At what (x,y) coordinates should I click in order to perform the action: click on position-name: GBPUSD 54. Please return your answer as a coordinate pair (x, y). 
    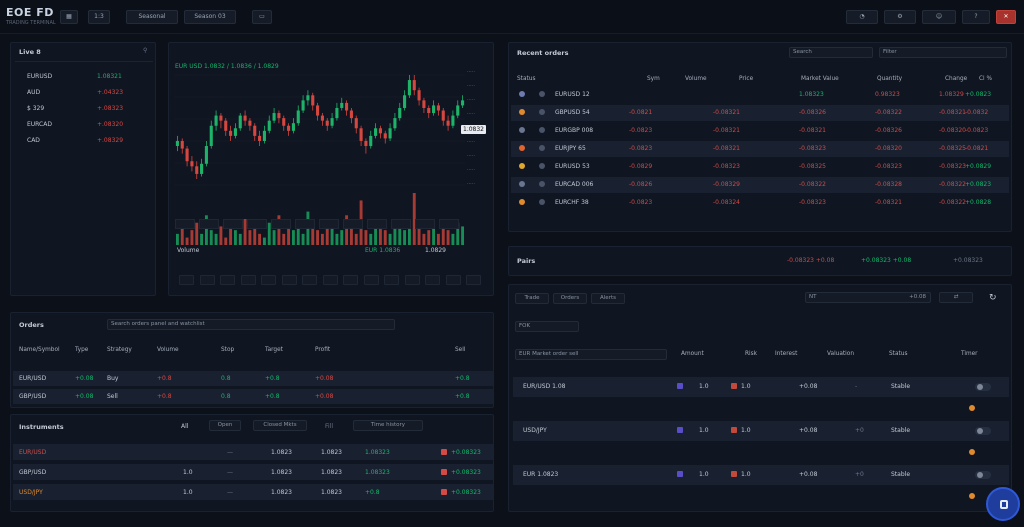
    Looking at the image, I should click on (572, 112).